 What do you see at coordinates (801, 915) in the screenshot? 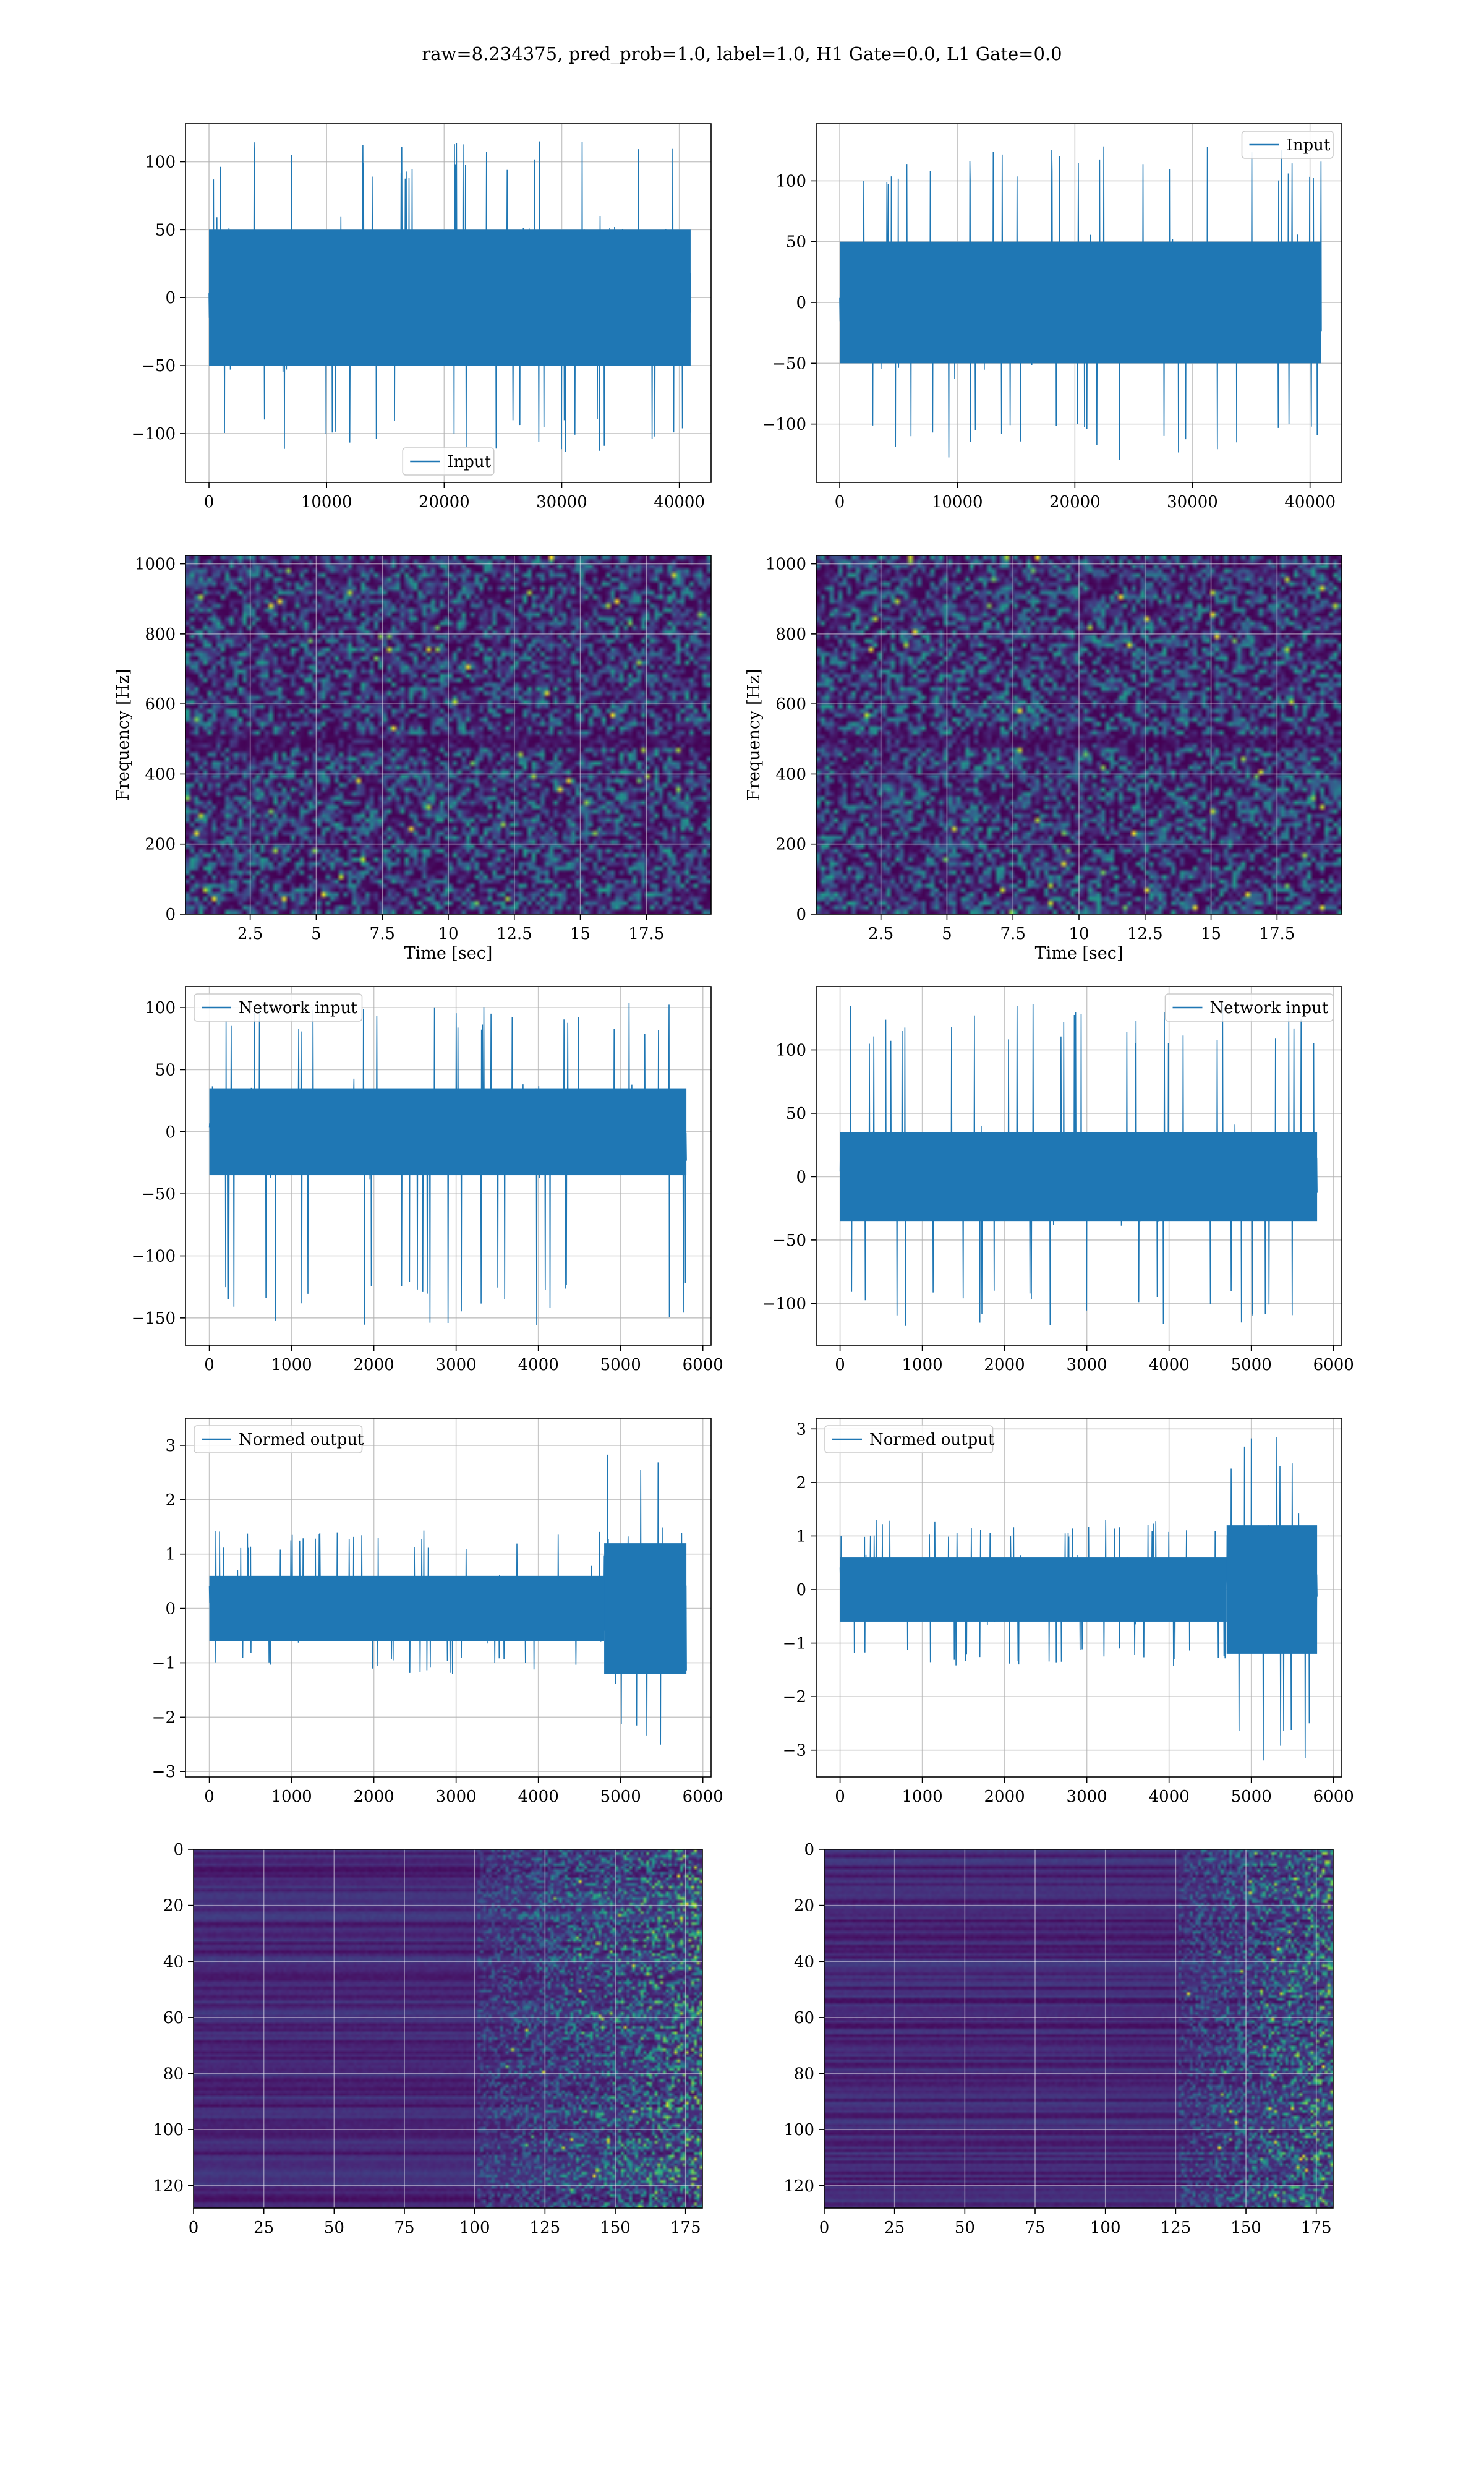
I see `l1-spectrogram-y-tick-label: 0` at bounding box center [801, 915].